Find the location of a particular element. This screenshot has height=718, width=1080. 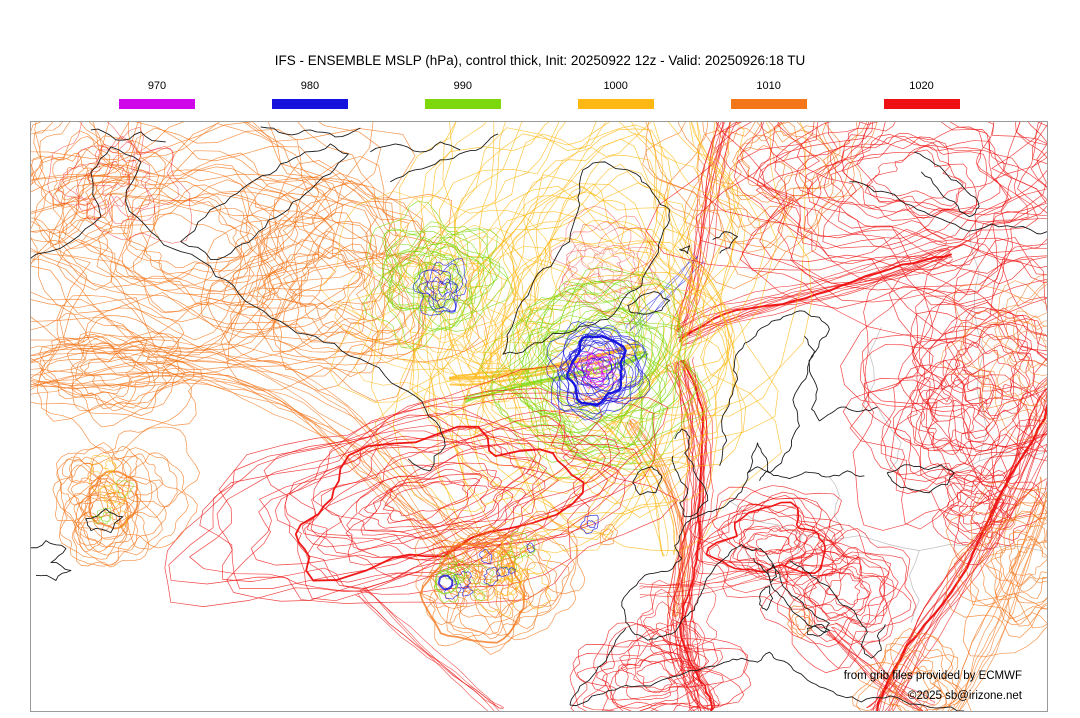

coast-svalbard is located at coordinates (725, 242).